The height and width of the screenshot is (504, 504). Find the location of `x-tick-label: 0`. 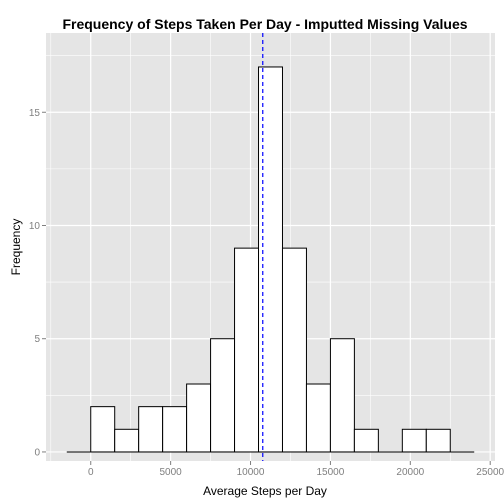

x-tick-label: 0 is located at coordinates (91, 472).